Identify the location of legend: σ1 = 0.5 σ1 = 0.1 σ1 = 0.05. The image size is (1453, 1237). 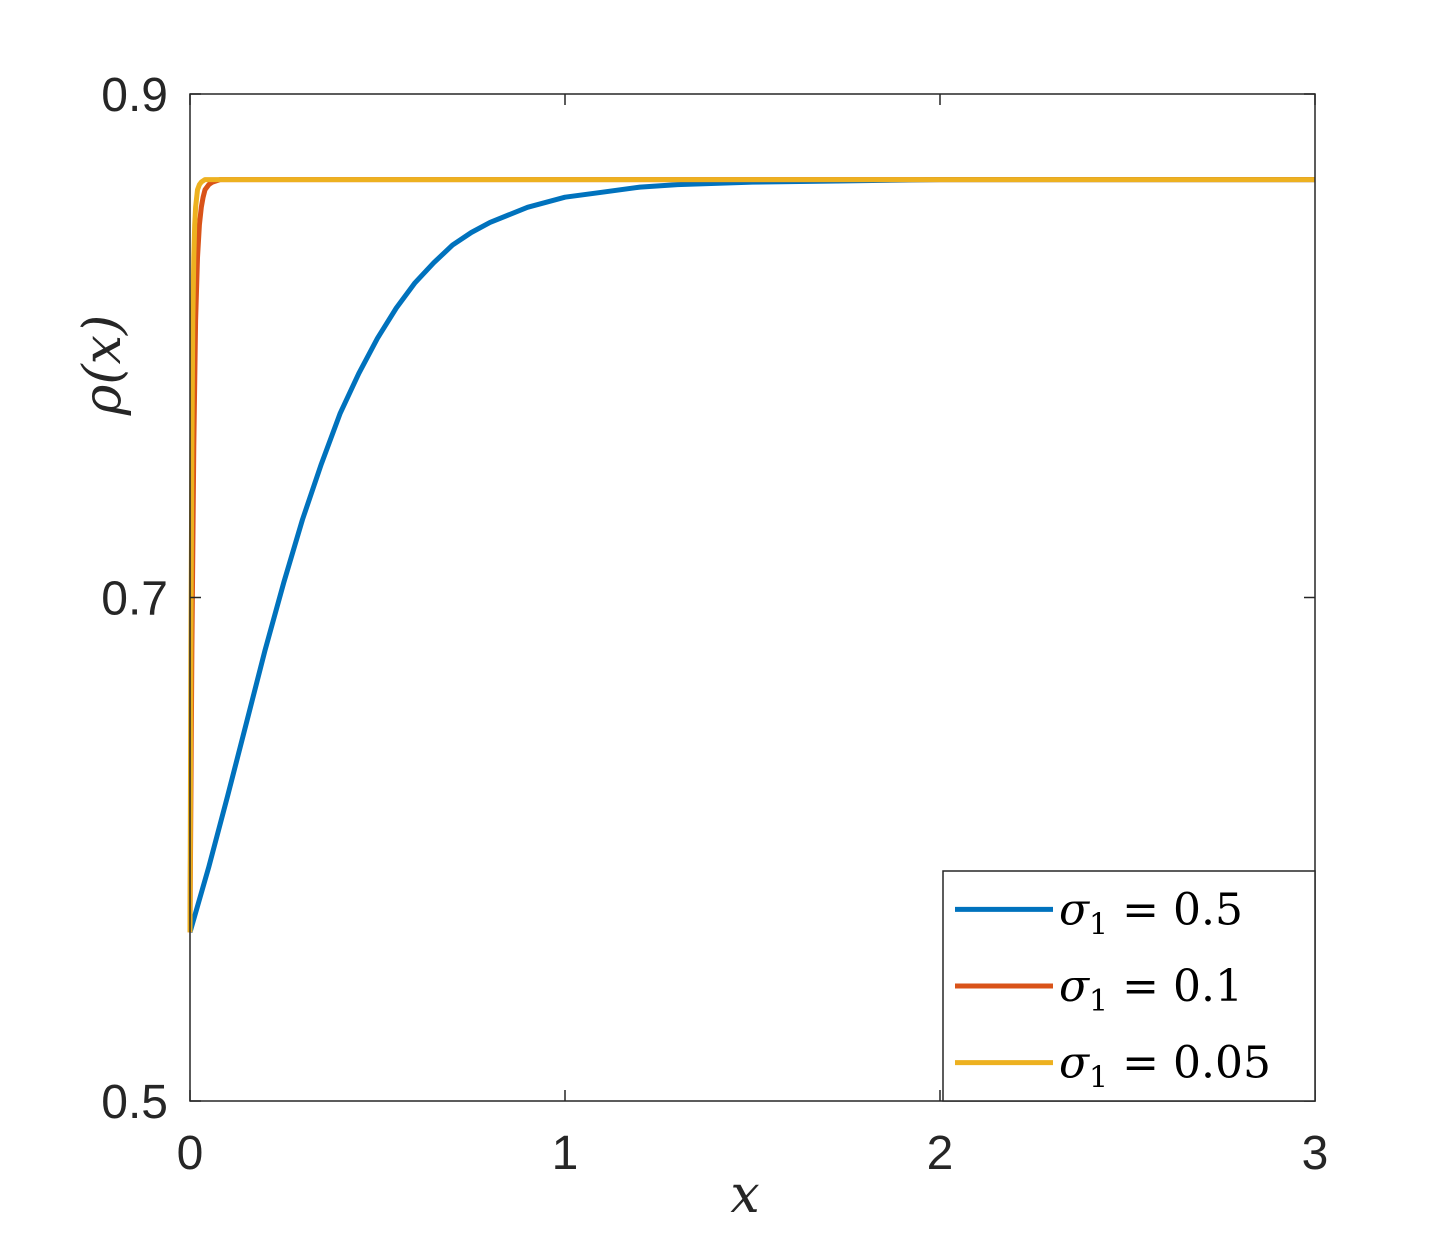
(1129, 986).